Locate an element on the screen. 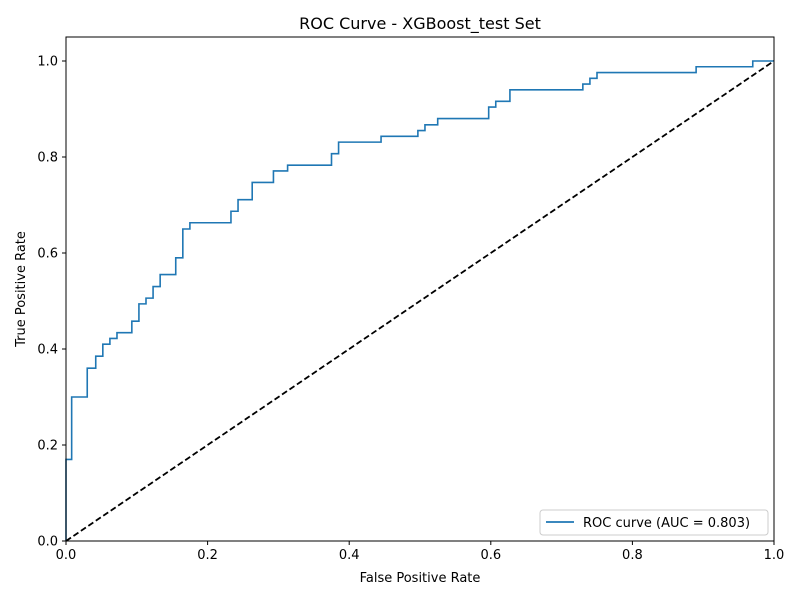 The image size is (800, 600). legend: ROC curve (AUC = 0.803) is located at coordinates (654, 522).